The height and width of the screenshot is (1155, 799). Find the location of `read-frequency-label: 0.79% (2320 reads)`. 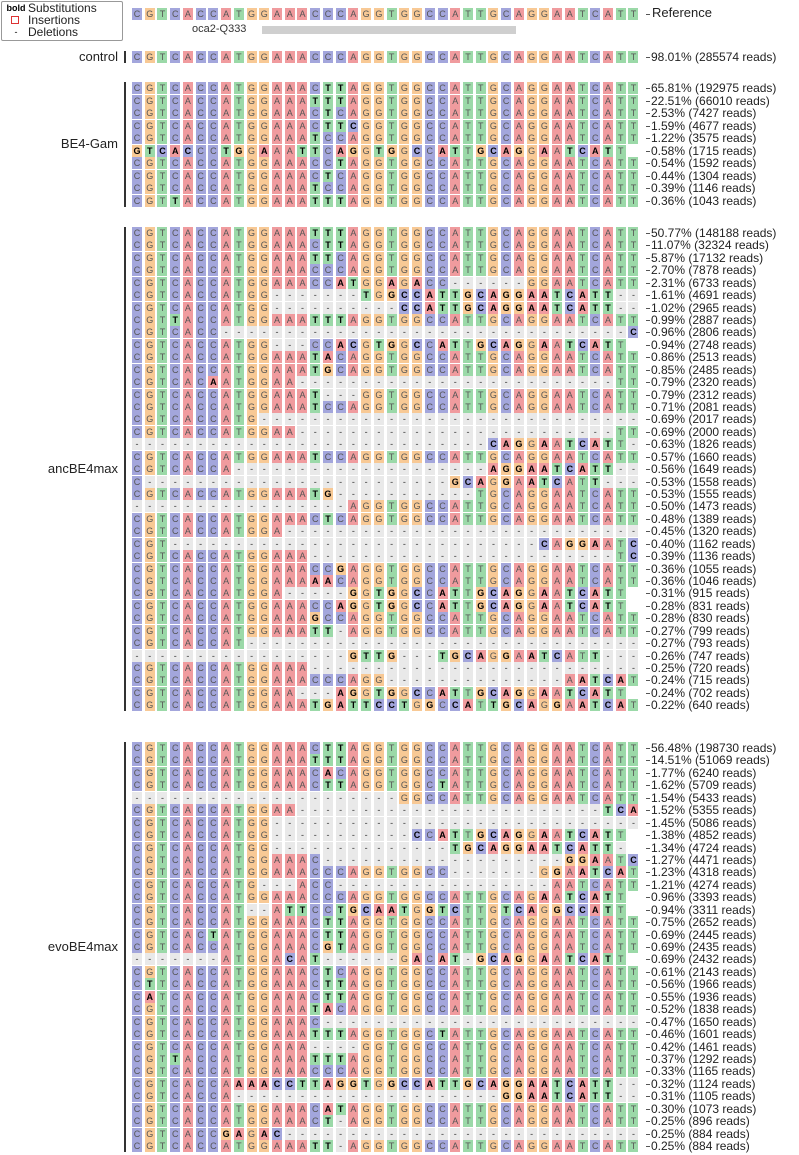

read-frequency-label: 0.79% (2320 reads) is located at coordinates (703, 382).